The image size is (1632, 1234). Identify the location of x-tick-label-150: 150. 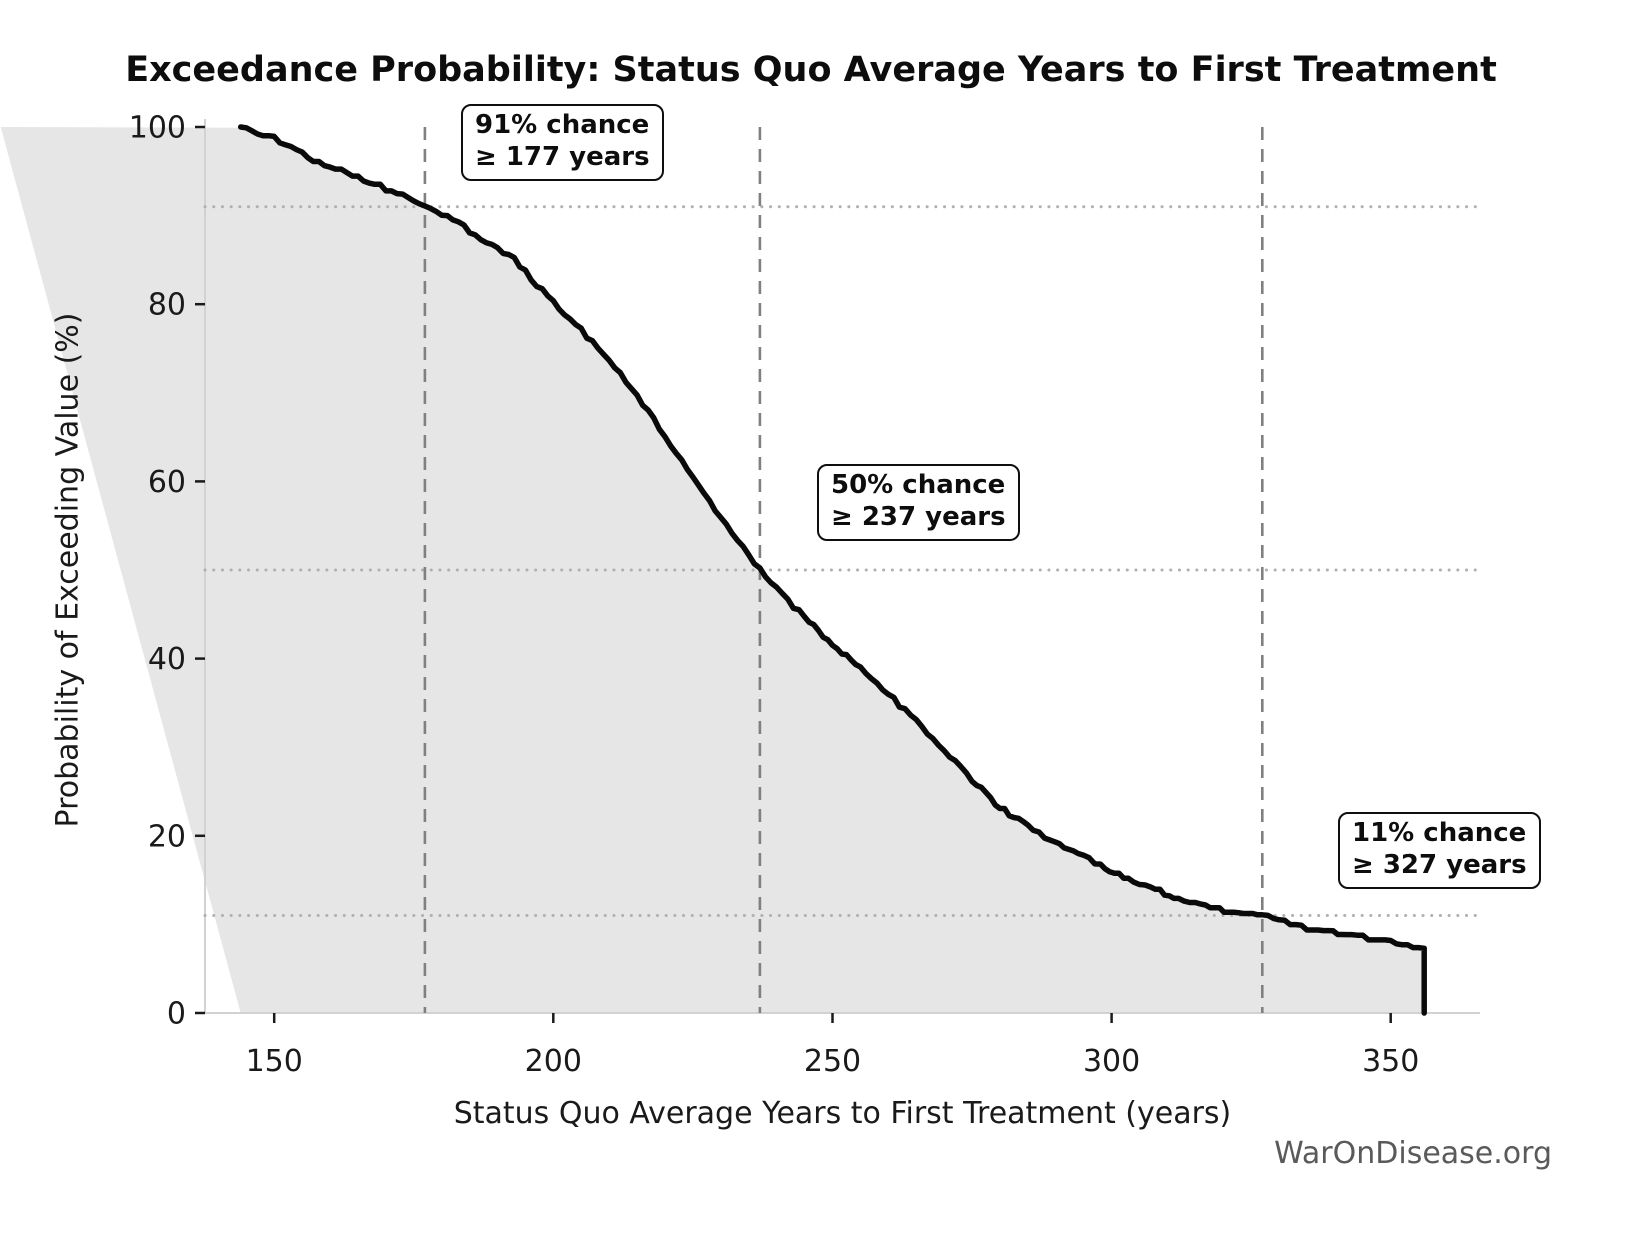
(274, 1061).